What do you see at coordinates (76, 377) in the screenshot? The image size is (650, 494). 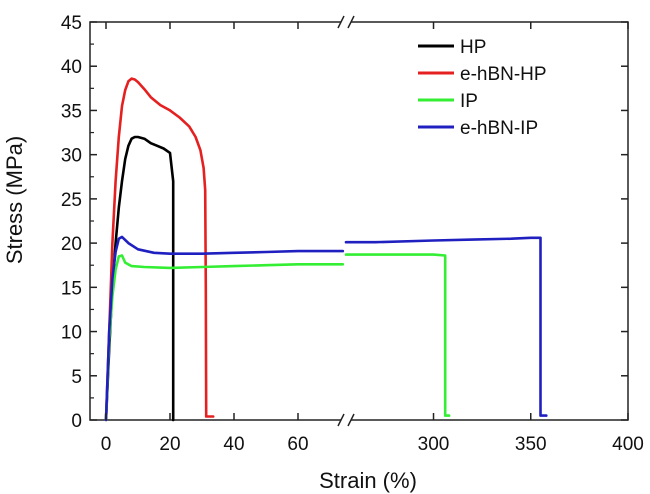 I see `y-tick-label: 5` at bounding box center [76, 377].